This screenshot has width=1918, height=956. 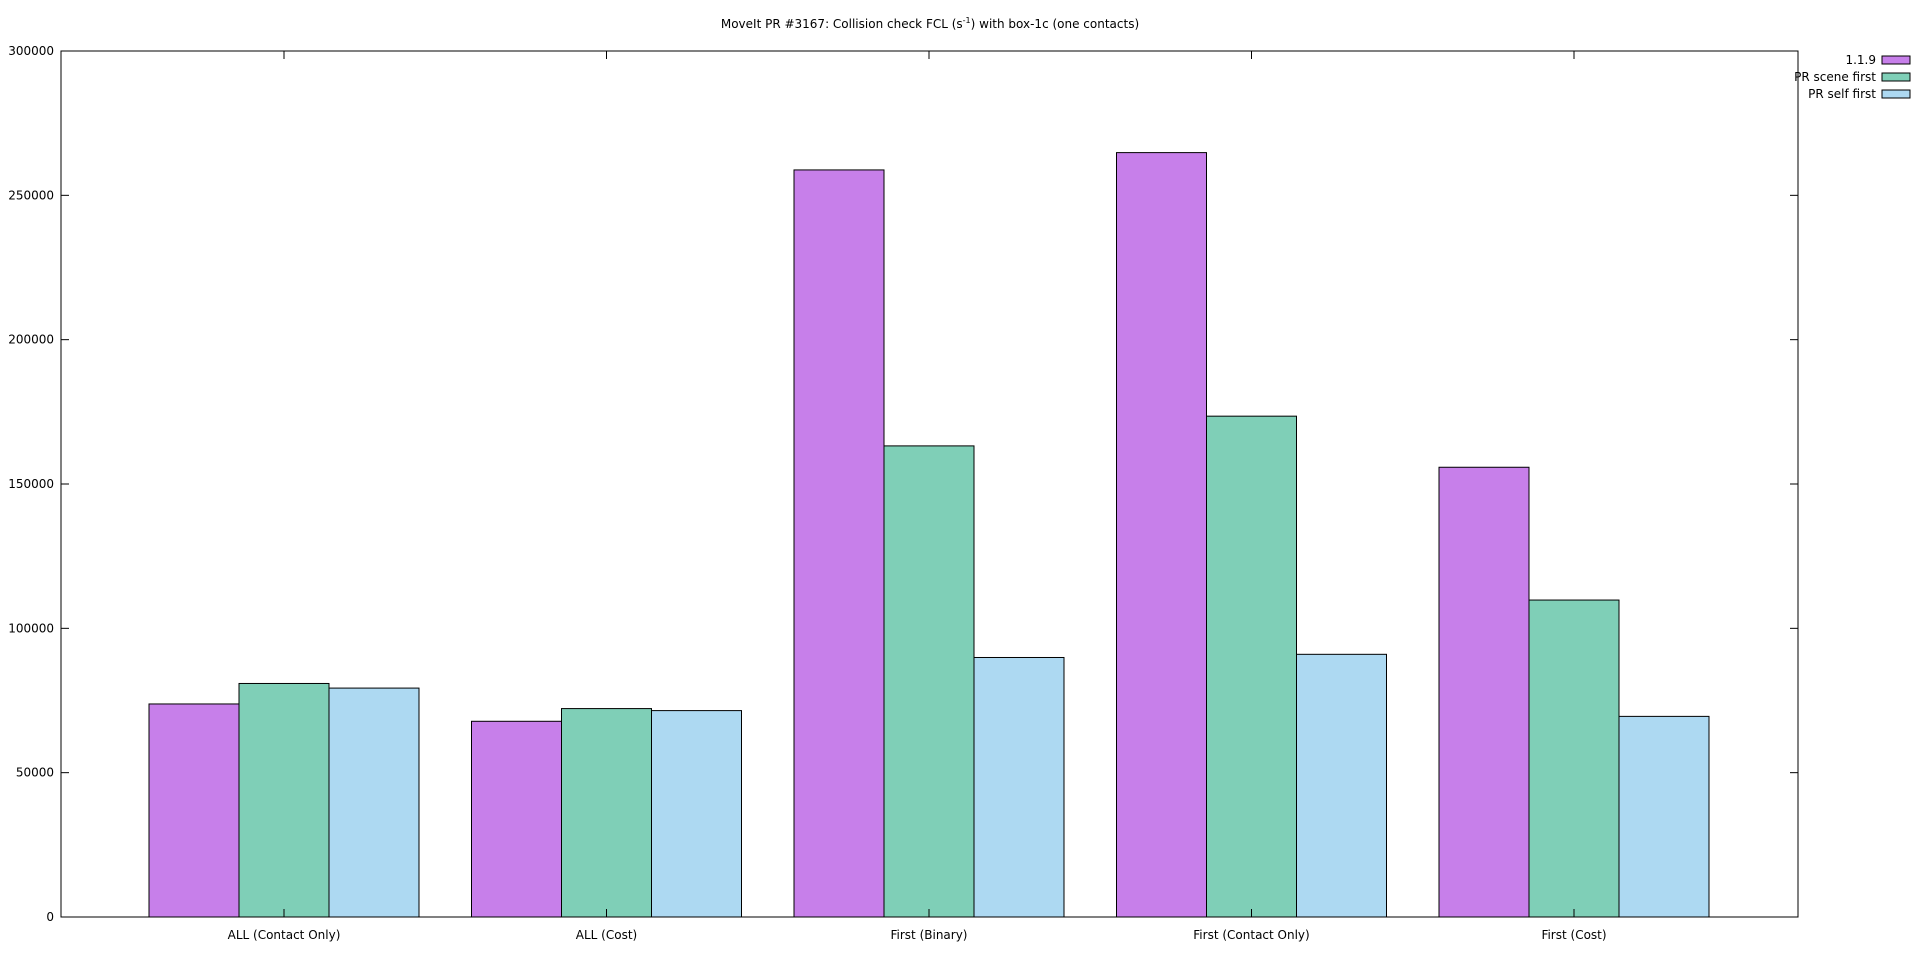 I want to click on legend-label: PR self first, so click(x=1842, y=94).